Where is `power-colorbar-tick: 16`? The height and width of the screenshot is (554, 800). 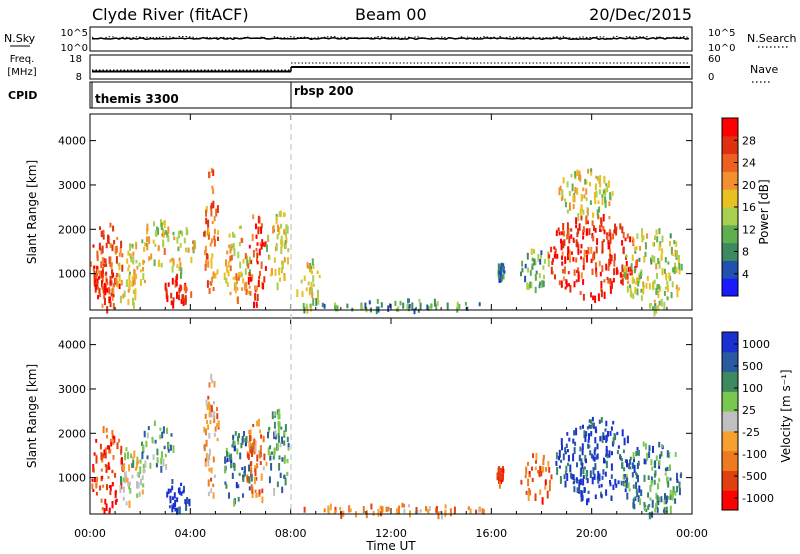
power-colorbar-tick: 16 is located at coordinates (749, 207).